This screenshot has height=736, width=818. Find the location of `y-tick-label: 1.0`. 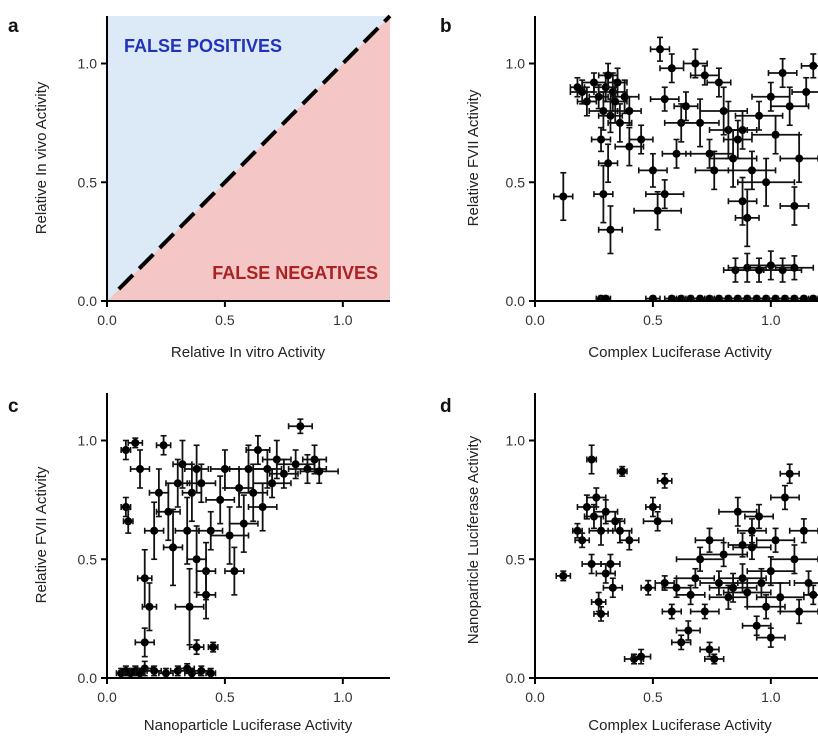

y-tick-label: 1.0 is located at coordinates (516, 64).